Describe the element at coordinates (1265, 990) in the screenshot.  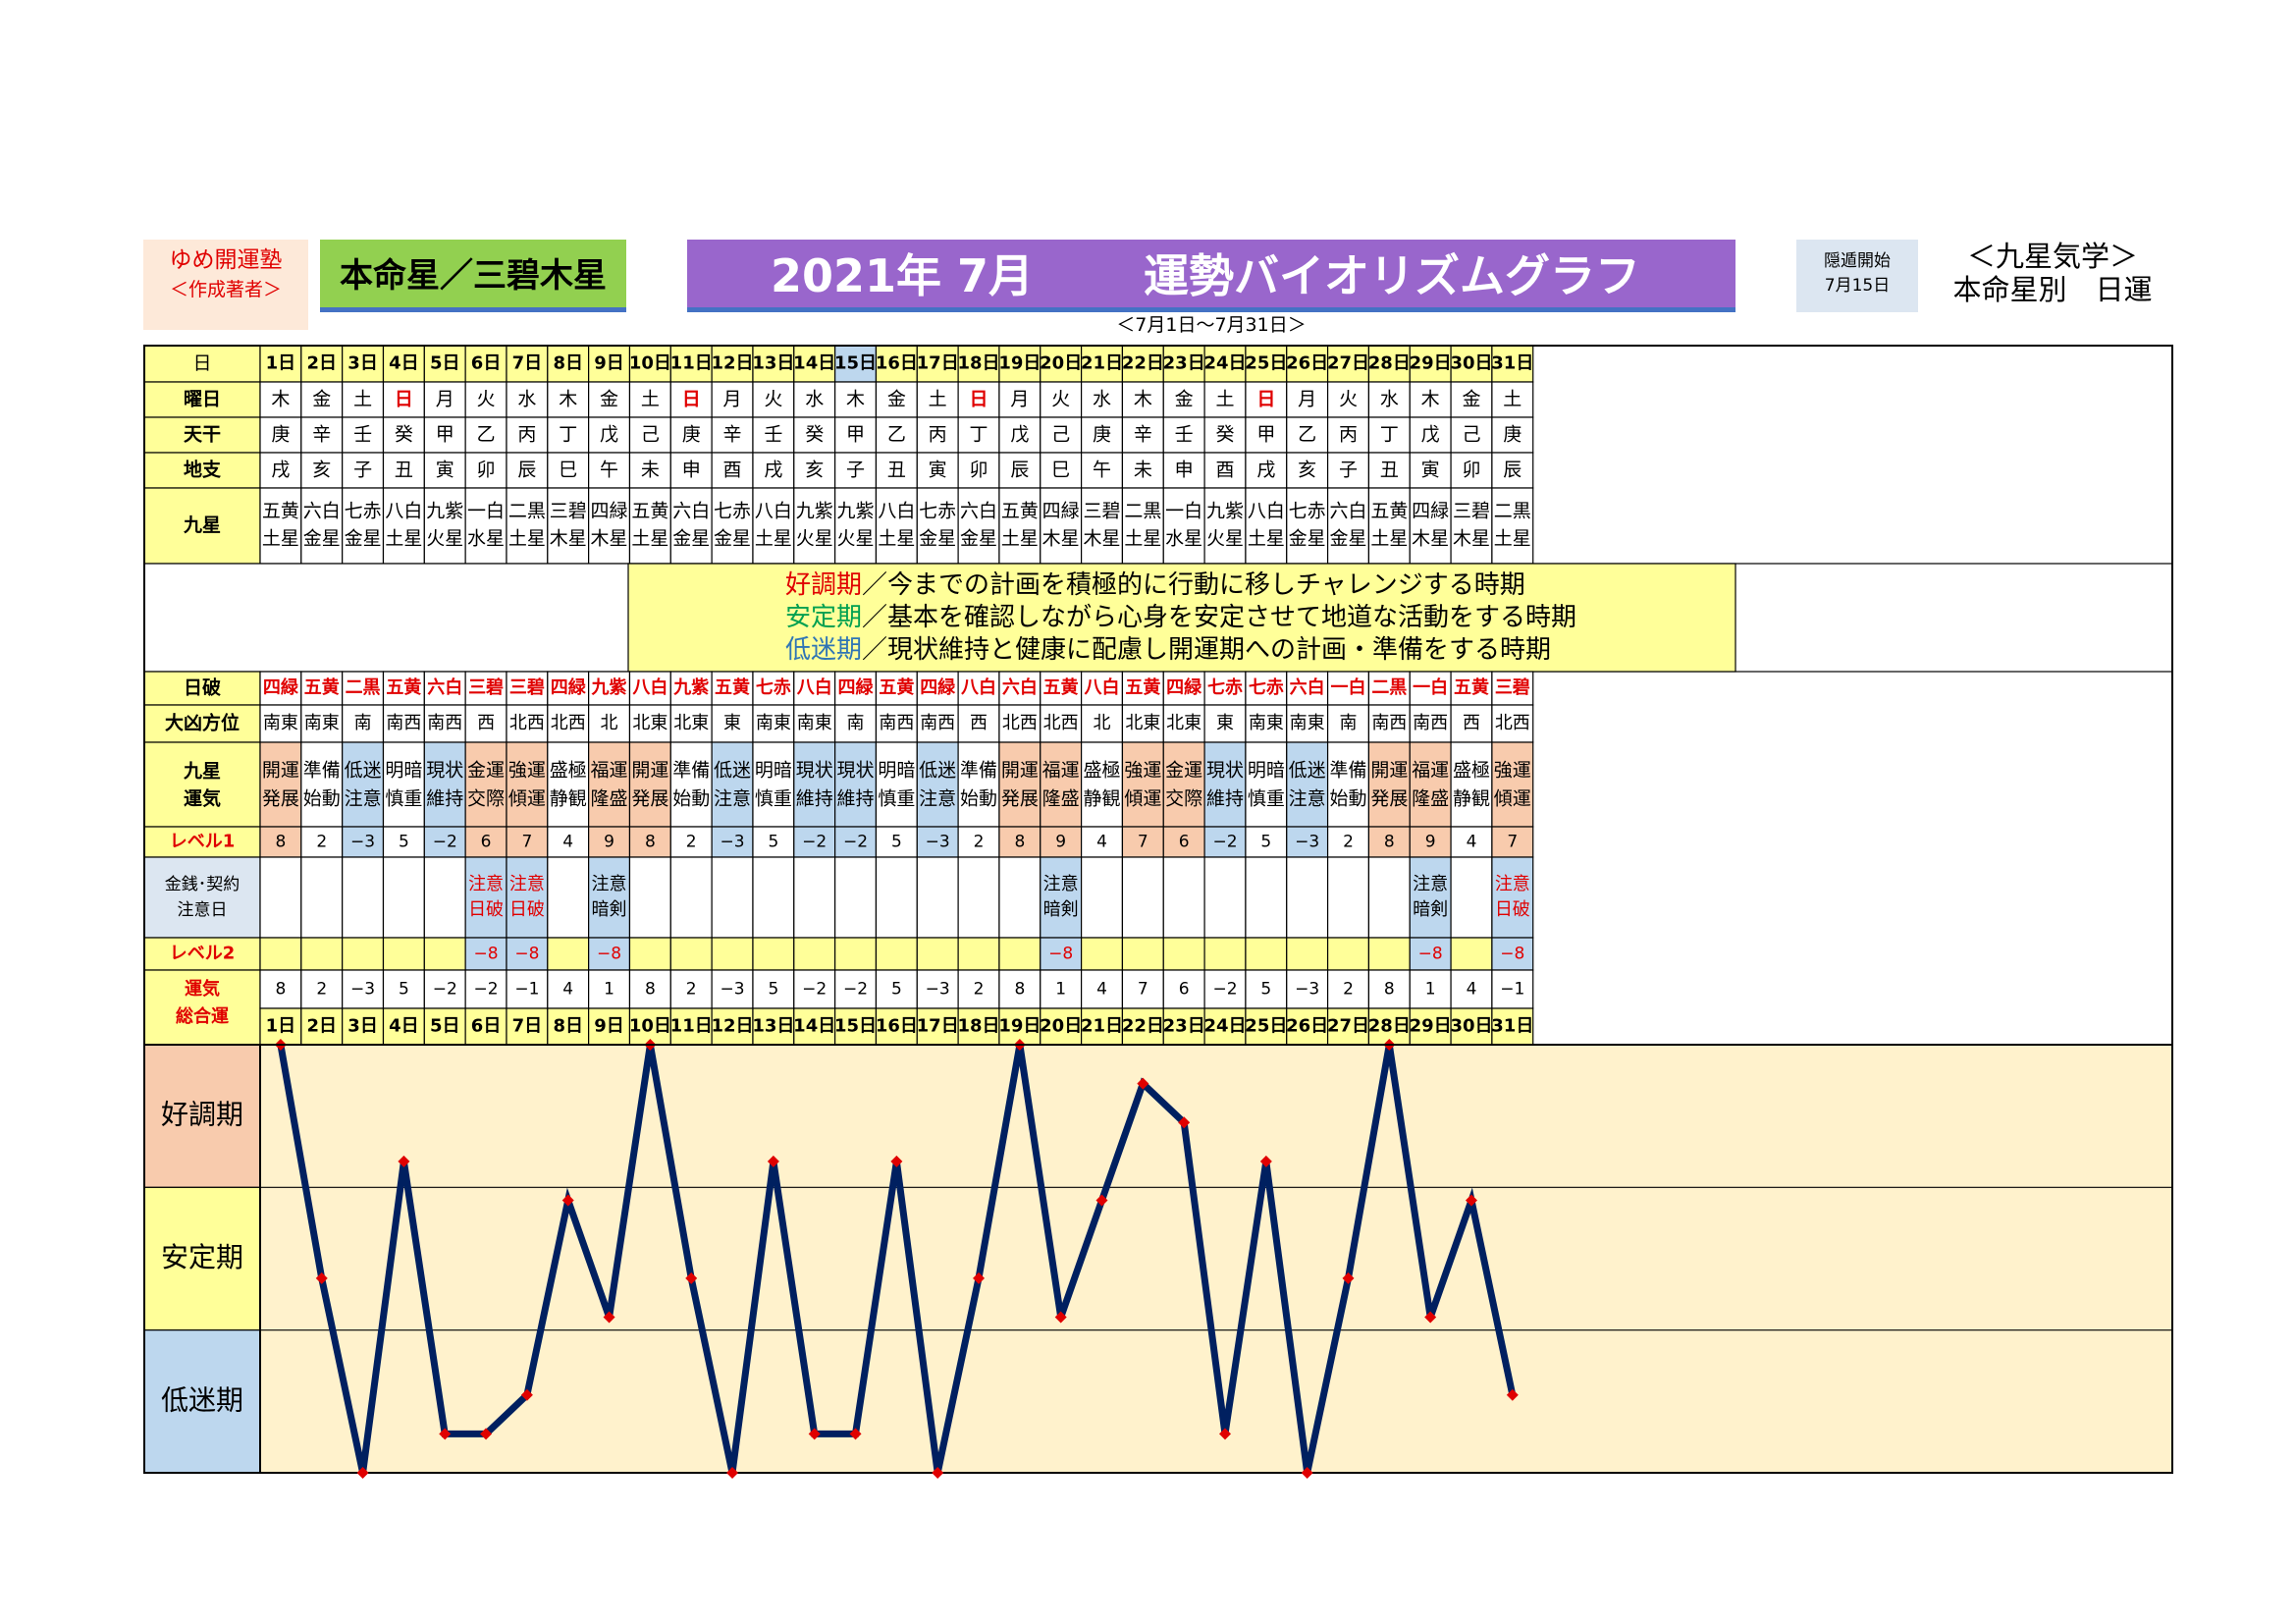
I see `total-text: 5` at that location.